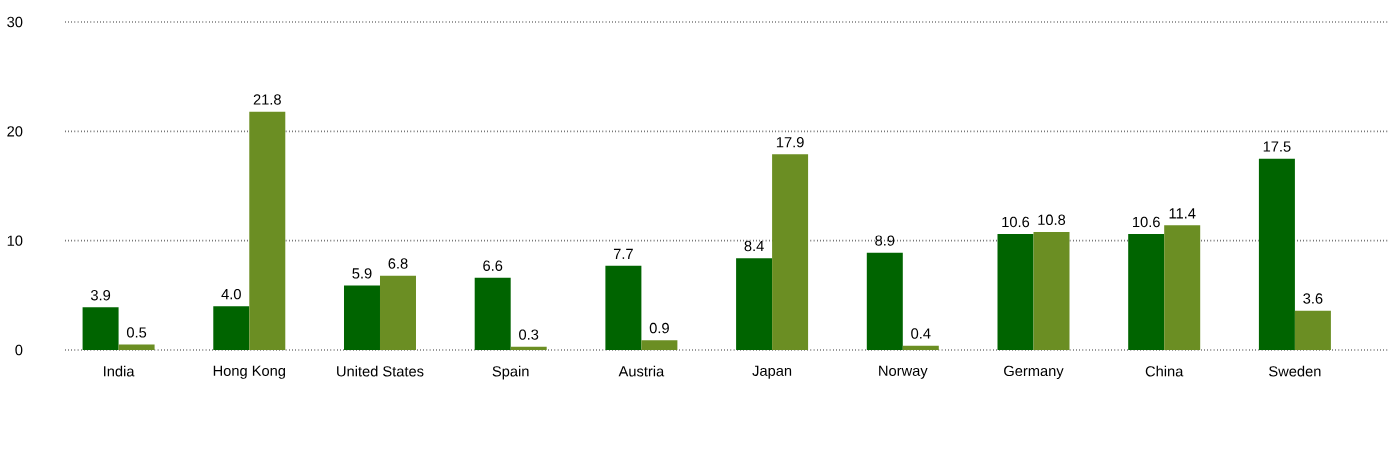 Image resolution: width=1397 pixels, height=454 pixels. What do you see at coordinates (267, 99) in the screenshot?
I see `data-label: 21.8` at bounding box center [267, 99].